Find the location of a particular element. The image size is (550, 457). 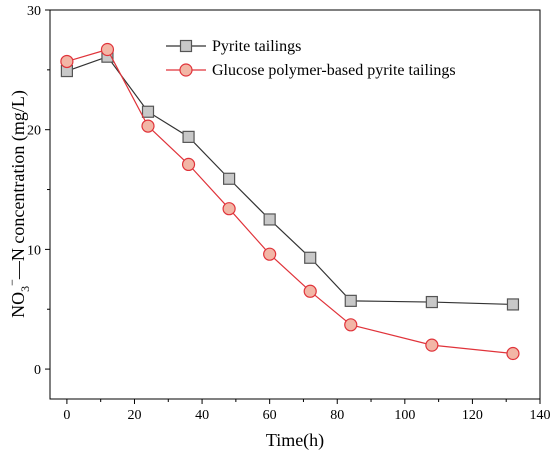

x-tick-label: 20 is located at coordinates (134, 415).